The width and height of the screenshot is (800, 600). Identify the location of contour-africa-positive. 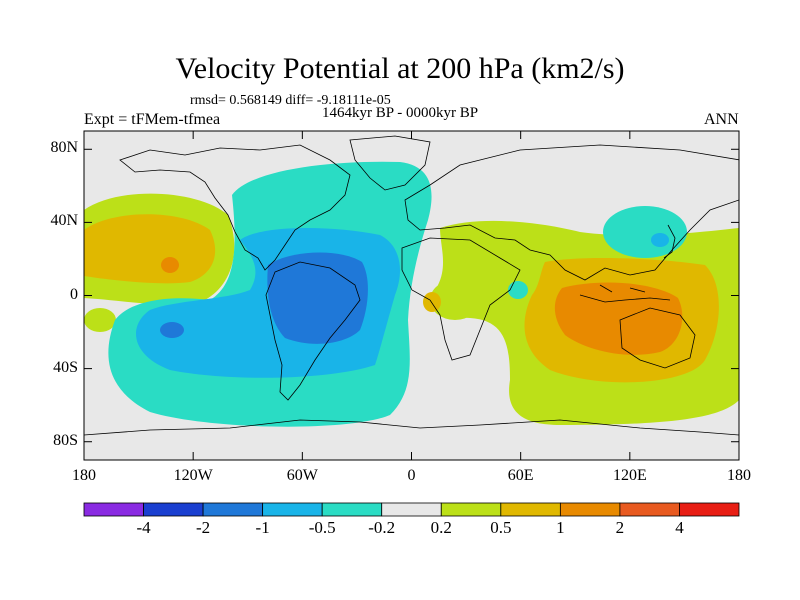
(455, 300).